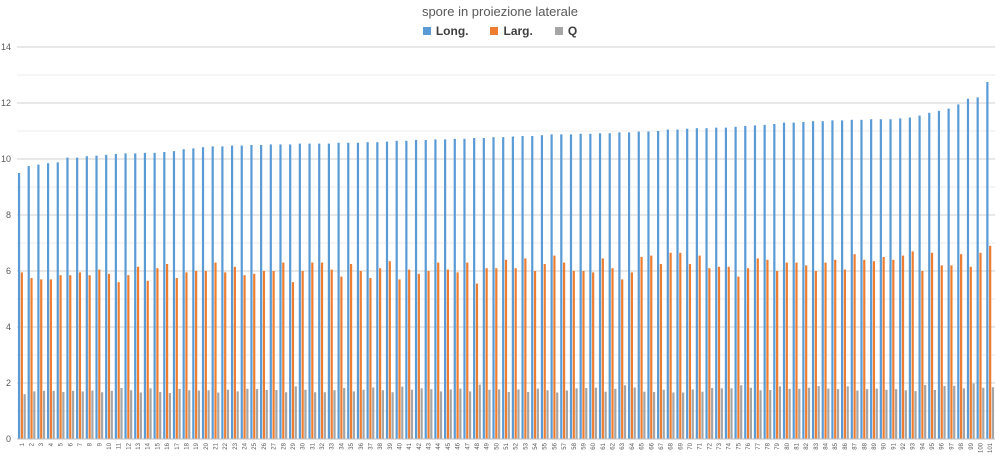  I want to click on x-tick-label-74: 74, so click(730, 445).